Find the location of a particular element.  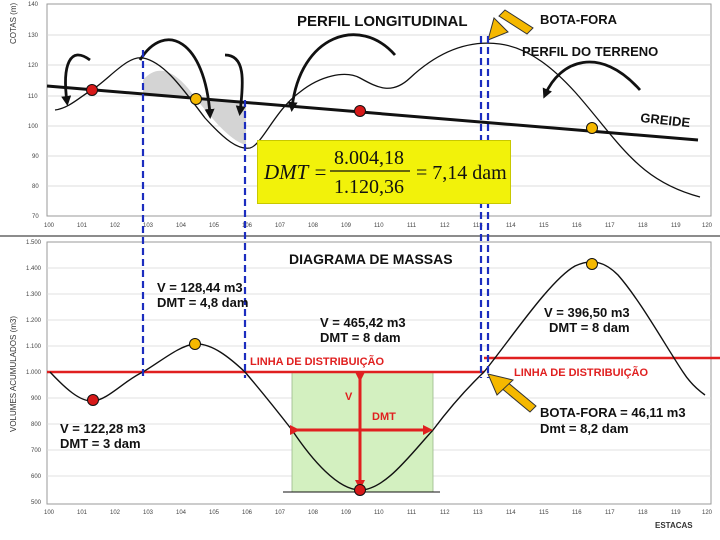

volume-marker-label: V is located at coordinates (349, 397).